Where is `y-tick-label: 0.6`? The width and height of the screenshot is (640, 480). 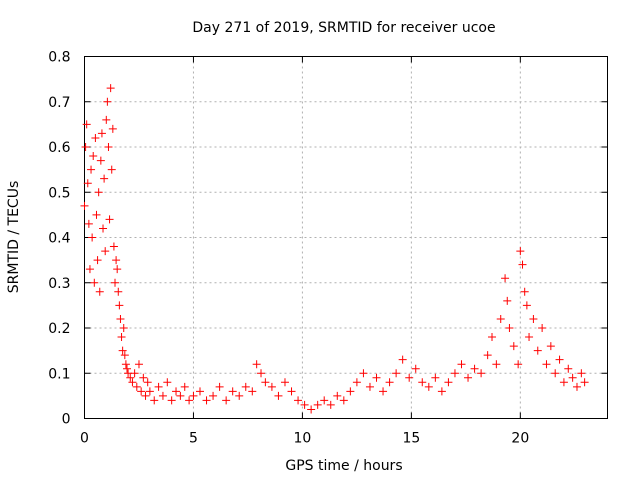
y-tick-label: 0.6 is located at coordinates (59, 148).